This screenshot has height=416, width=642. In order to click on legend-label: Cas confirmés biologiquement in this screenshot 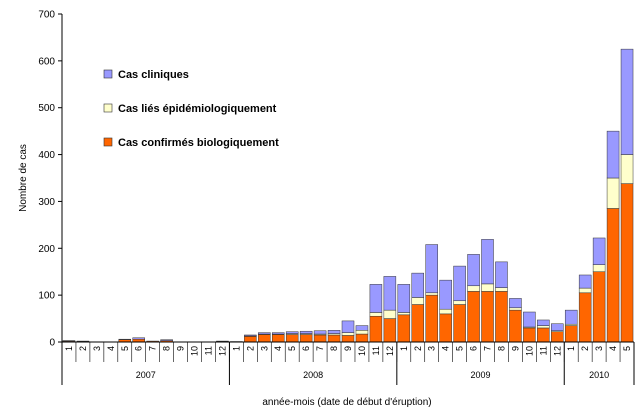, I will do `click(198, 143)`.